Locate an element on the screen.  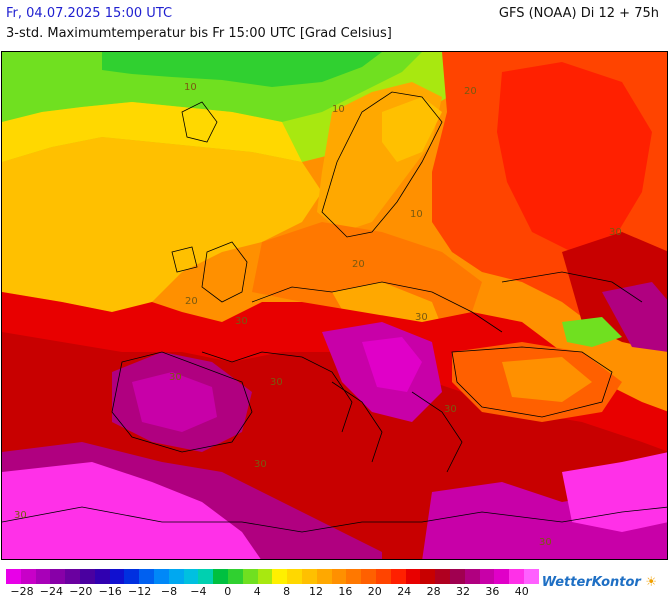
legend-tick-label: 36 is located at coordinates (492, 591).